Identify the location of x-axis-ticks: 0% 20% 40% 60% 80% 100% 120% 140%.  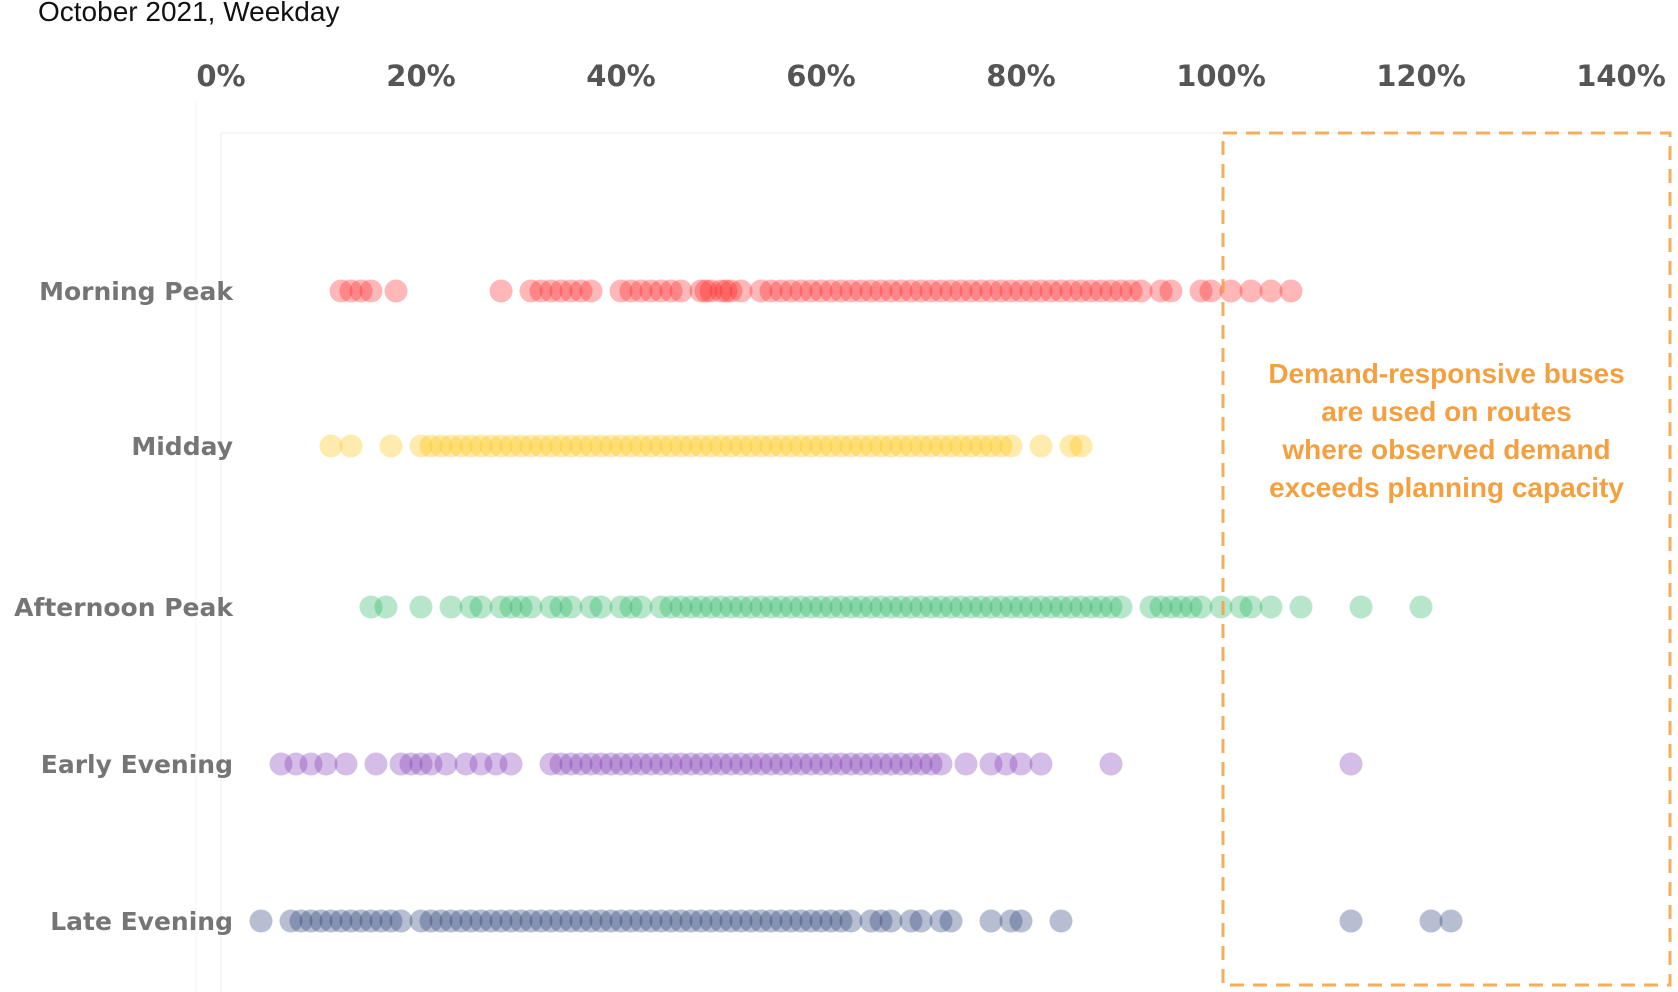
(930, 76).